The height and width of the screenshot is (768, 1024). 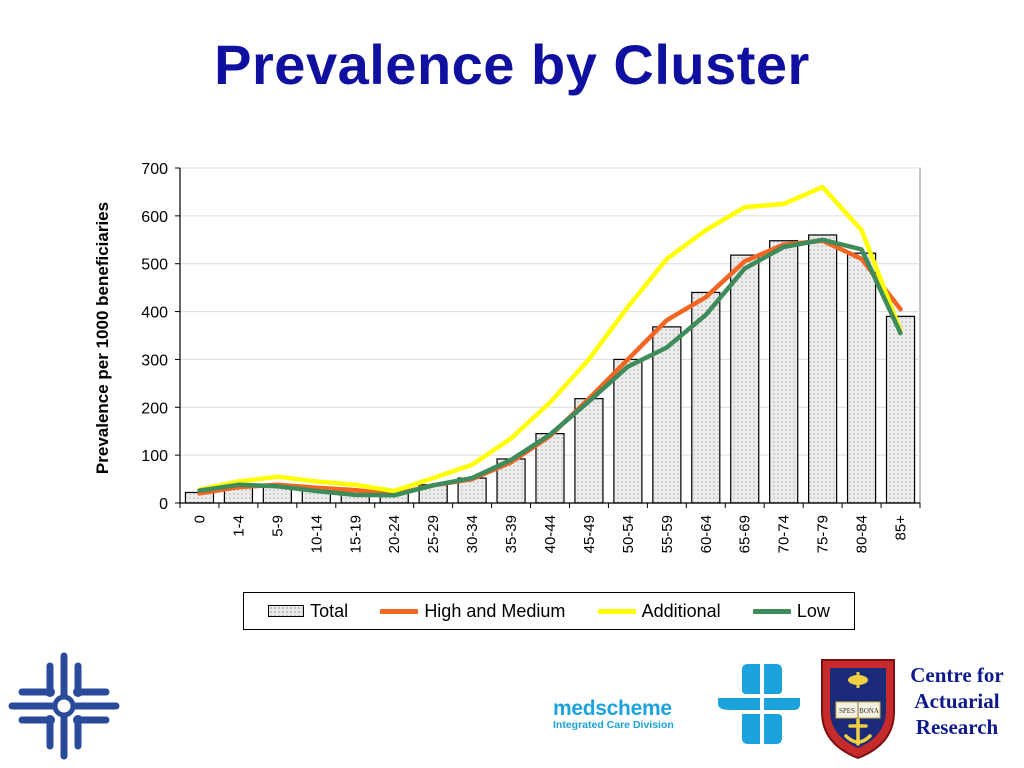 I want to click on x-tick-label: 80-84, so click(x=862, y=534).